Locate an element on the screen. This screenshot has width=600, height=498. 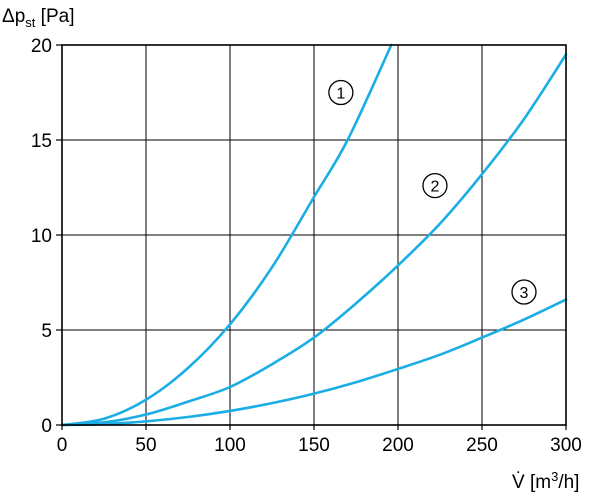
x-axis-unit: [m is located at coordinates (538, 482).